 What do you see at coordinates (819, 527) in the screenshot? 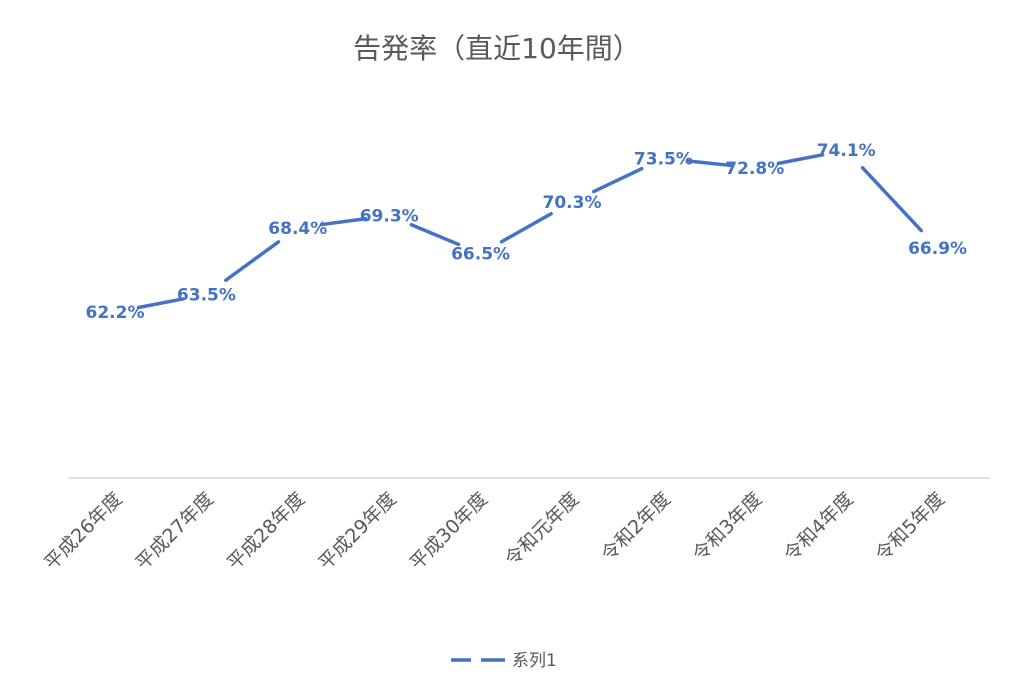
I see `x-tick-label: 令和4年度` at bounding box center [819, 527].